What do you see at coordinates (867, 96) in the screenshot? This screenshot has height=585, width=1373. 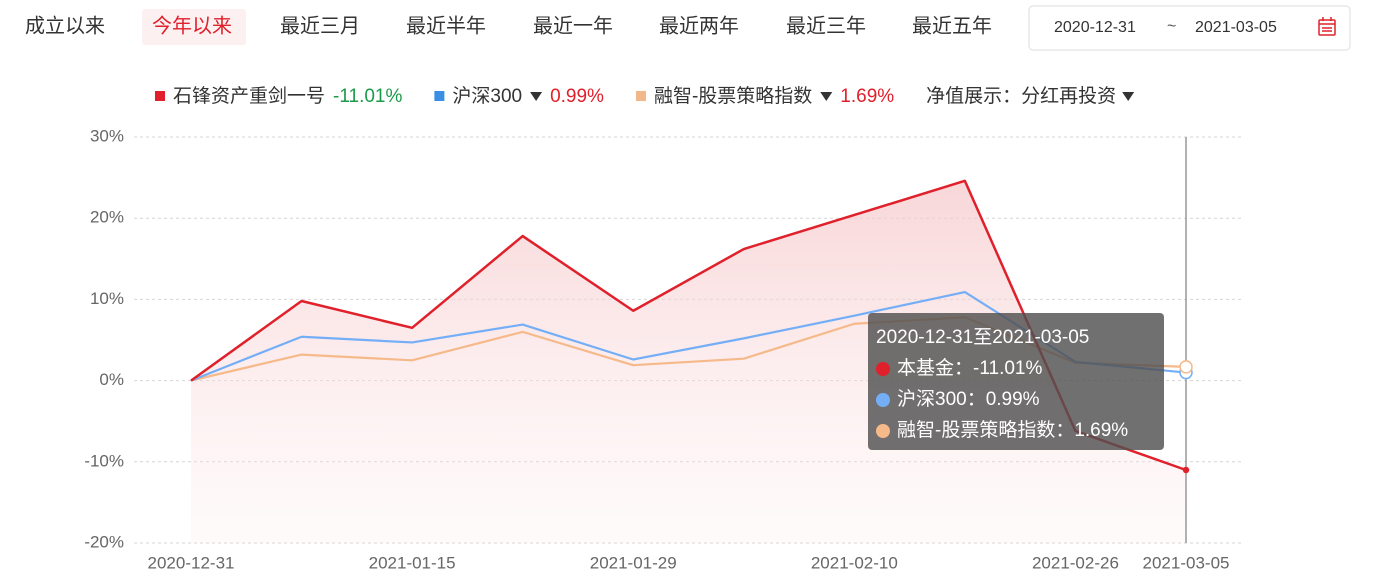 I see `legend-value: 1.69%` at bounding box center [867, 96].